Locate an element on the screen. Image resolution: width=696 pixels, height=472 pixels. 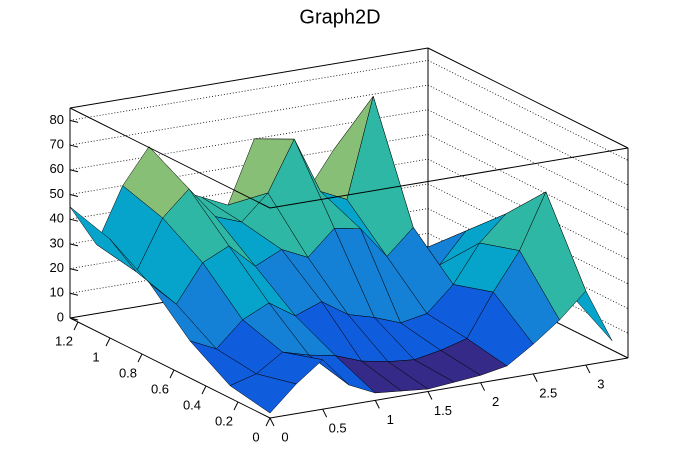
y-tick-label: 0 is located at coordinates (255, 436).